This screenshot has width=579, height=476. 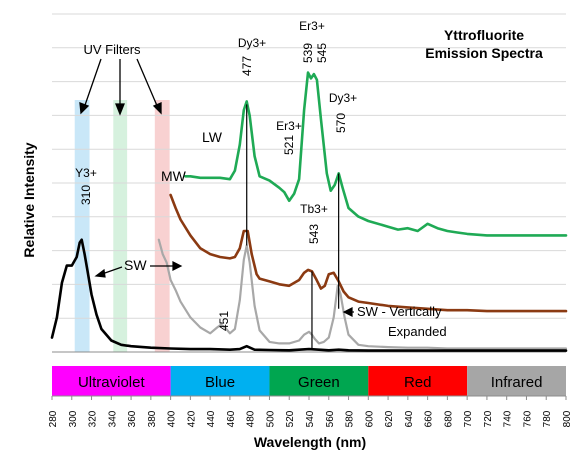 What do you see at coordinates (409, 418) in the screenshot?
I see `x-tick-label-640: 640` at bounding box center [409, 418].